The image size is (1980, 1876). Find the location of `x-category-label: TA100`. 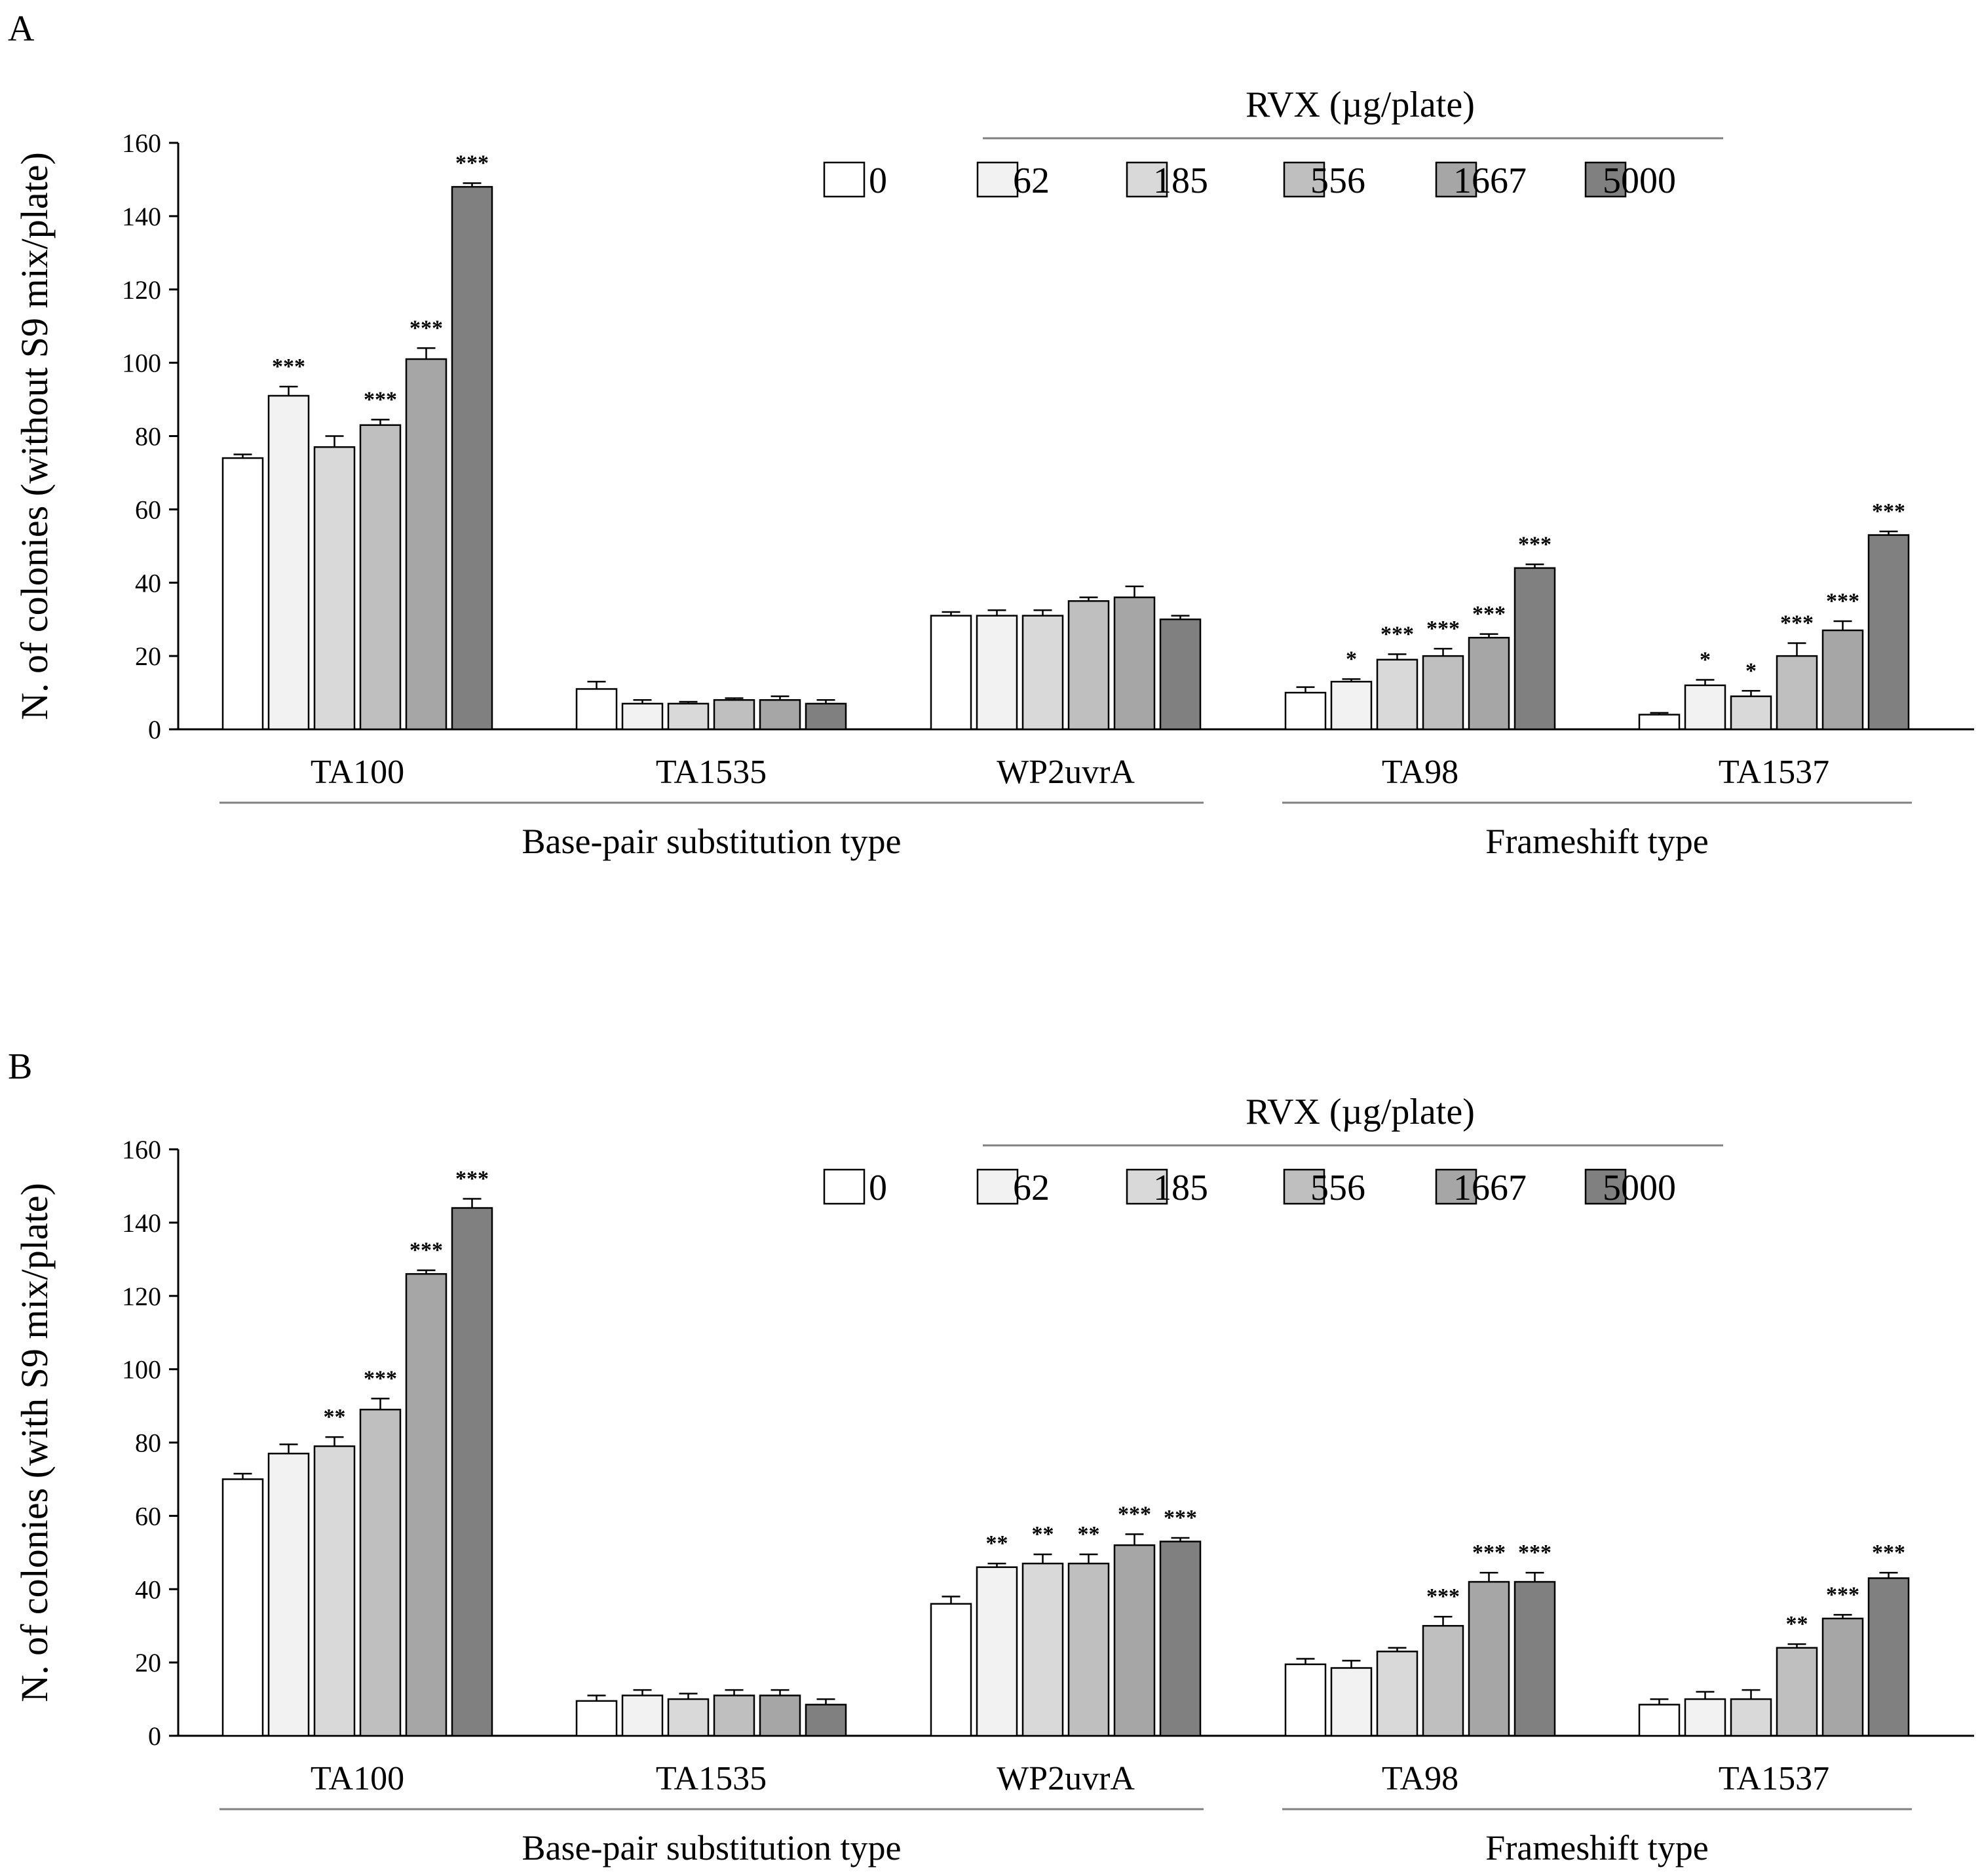

x-category-label: TA100 is located at coordinates (357, 1778).